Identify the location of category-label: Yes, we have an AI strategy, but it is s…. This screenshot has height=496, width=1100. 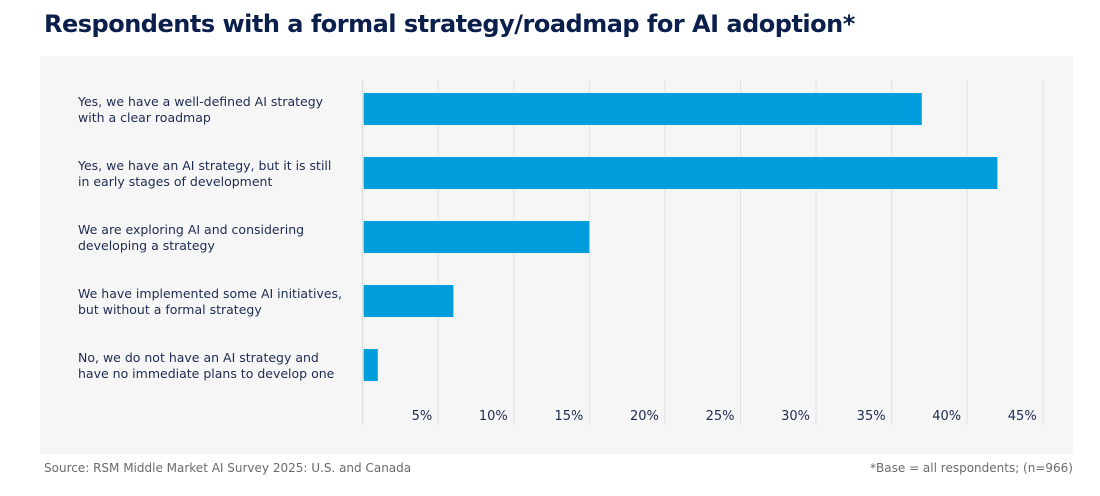
(204, 165).